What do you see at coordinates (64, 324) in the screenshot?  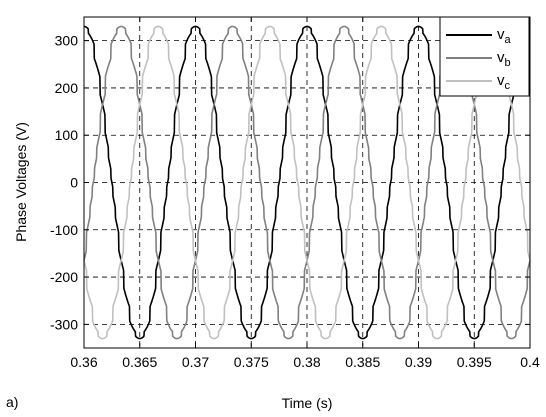 I see `y-tick-label: -300` at bounding box center [64, 324].